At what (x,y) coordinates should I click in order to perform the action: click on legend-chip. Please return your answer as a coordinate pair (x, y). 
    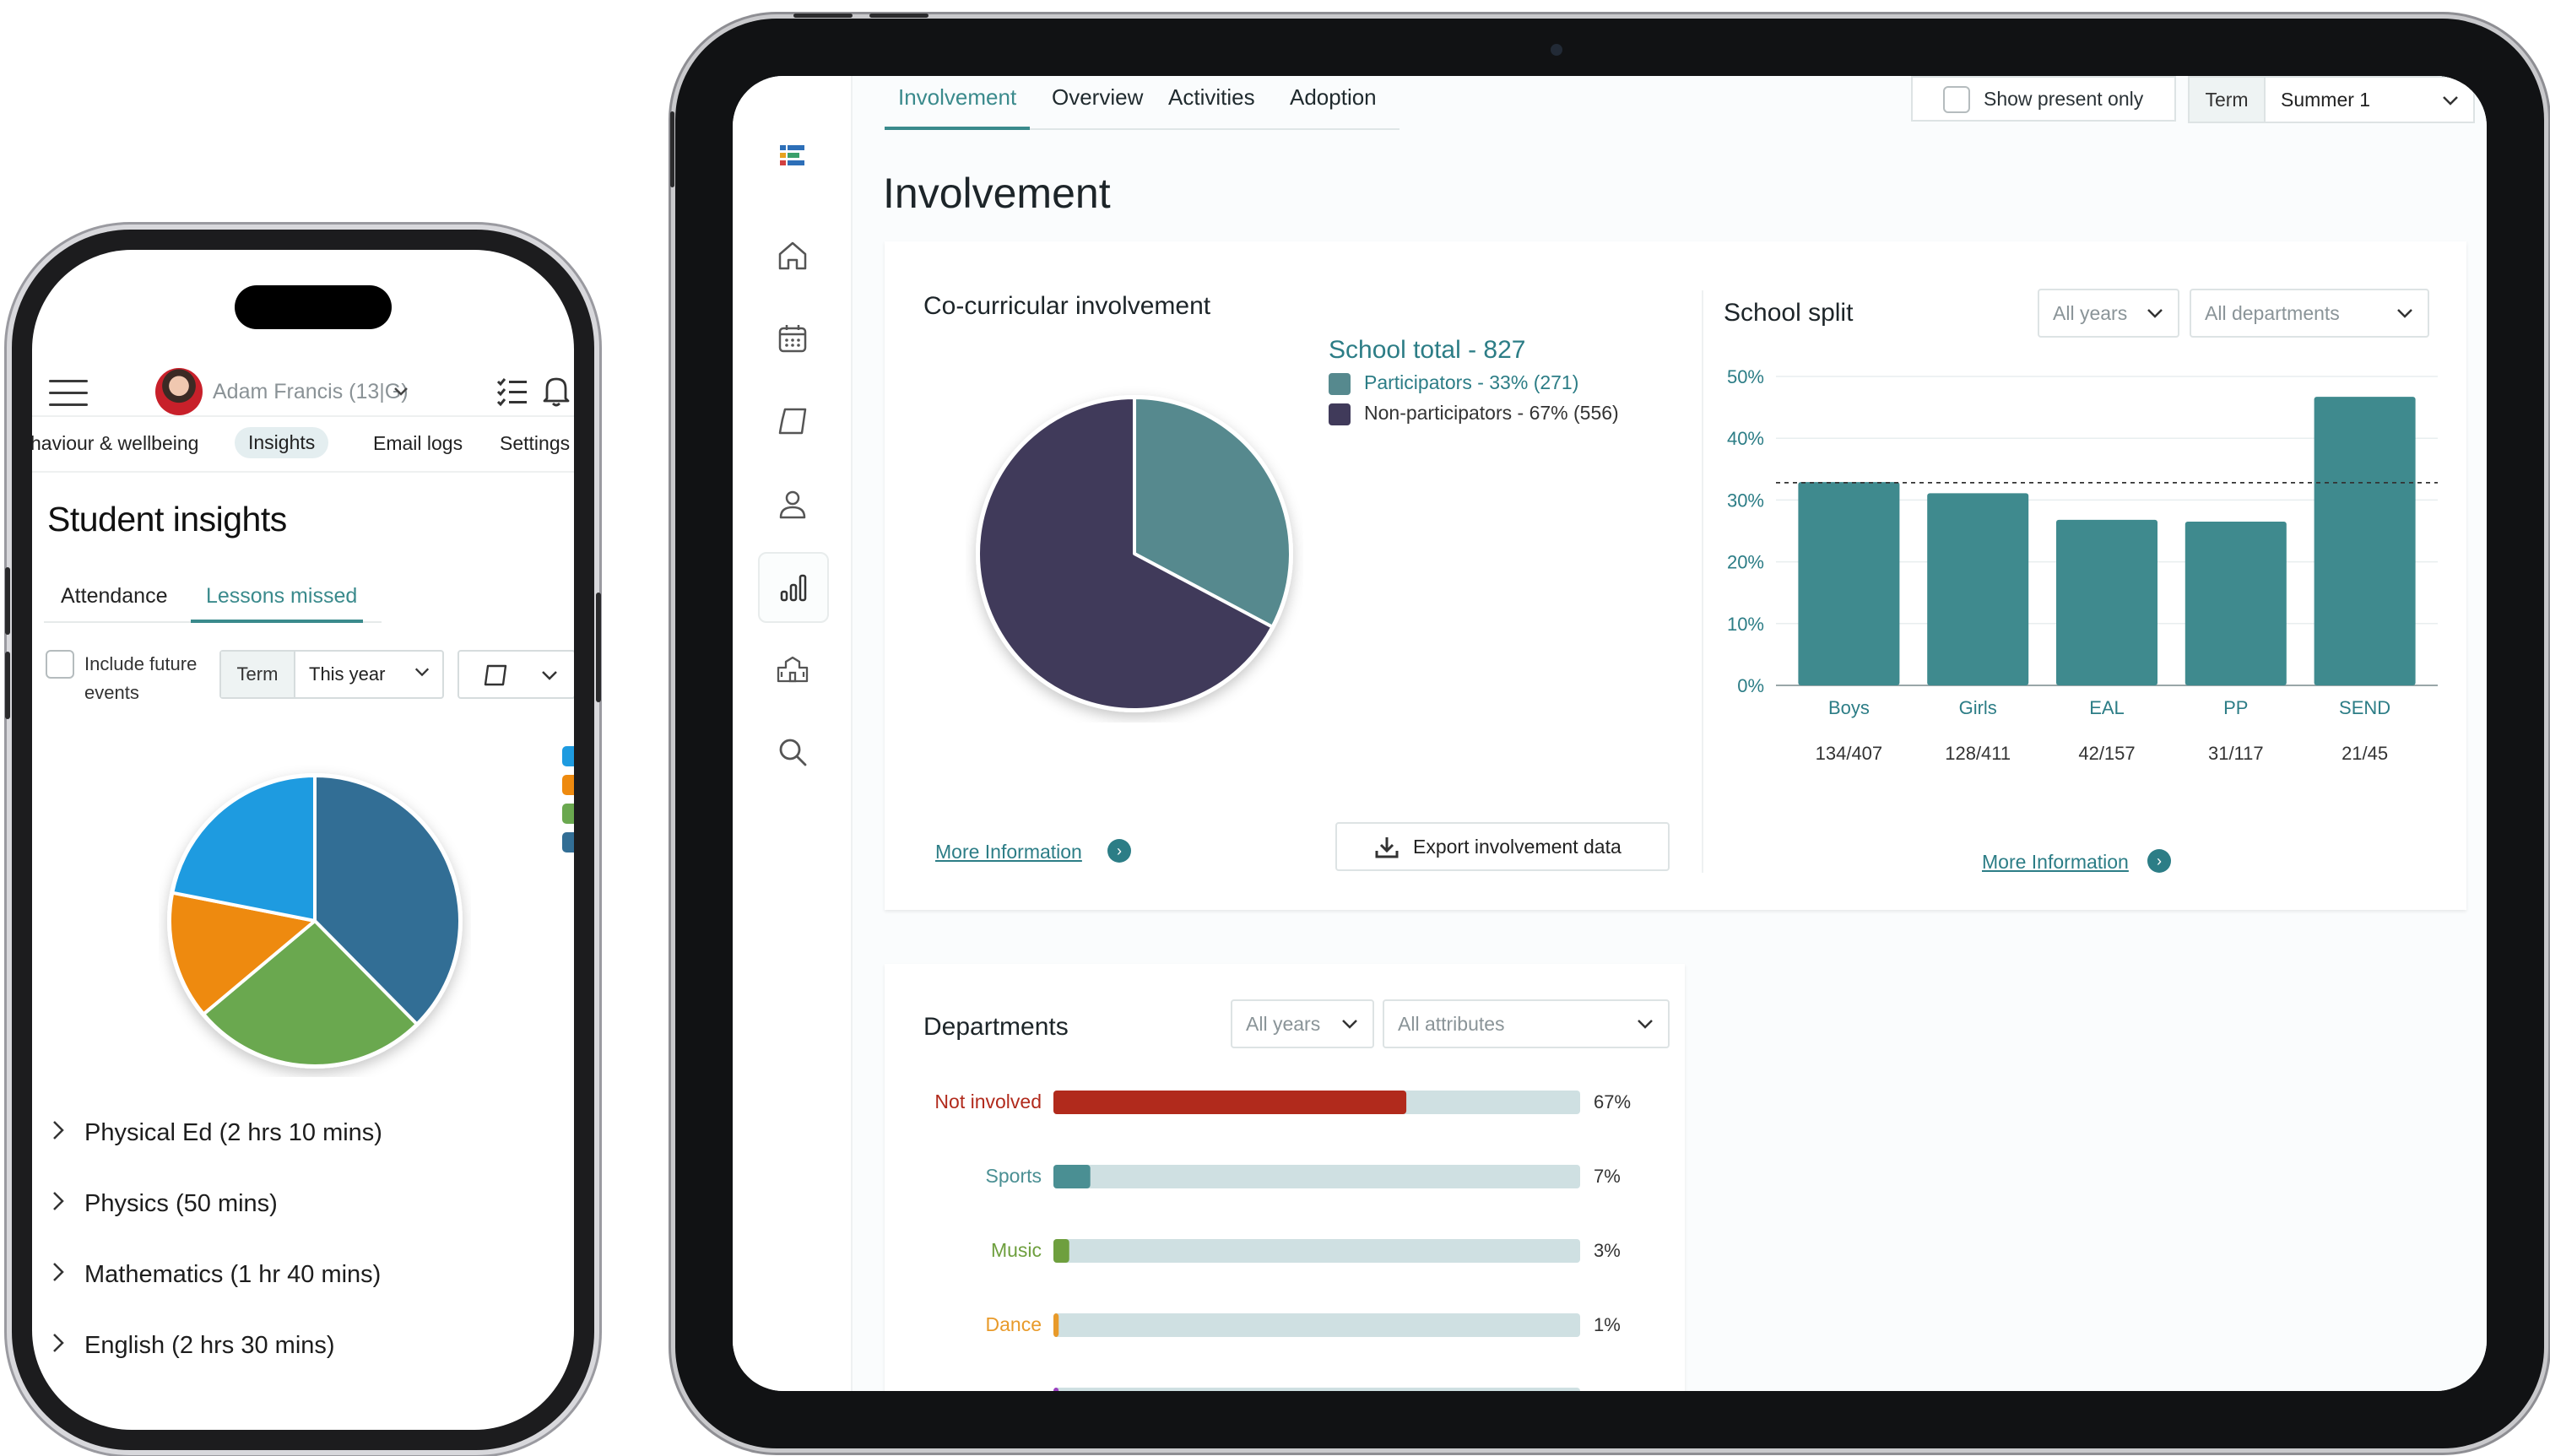
    Looking at the image, I should click on (568, 842).